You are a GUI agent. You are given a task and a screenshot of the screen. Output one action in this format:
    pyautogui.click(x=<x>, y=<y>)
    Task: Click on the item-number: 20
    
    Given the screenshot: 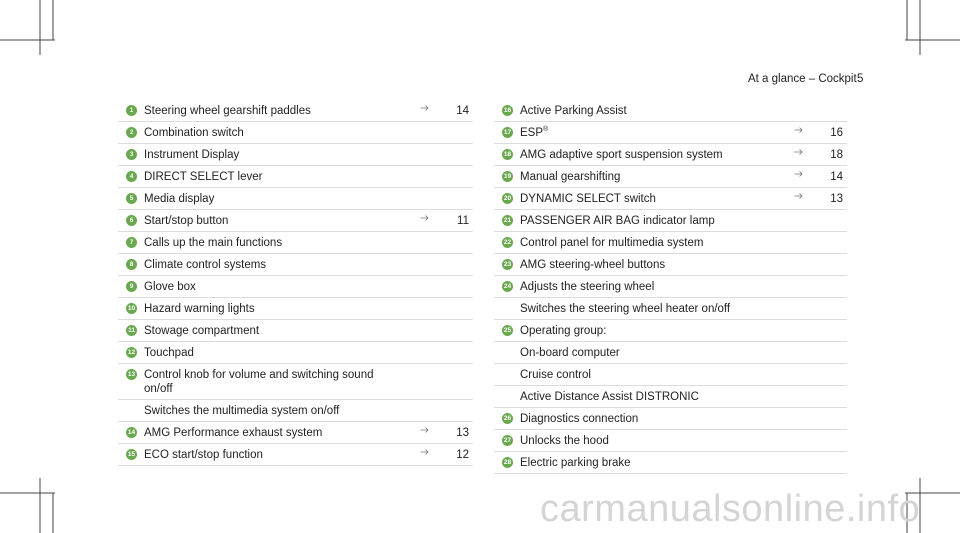 What is the action you would take?
    pyautogui.click(x=507, y=198)
    